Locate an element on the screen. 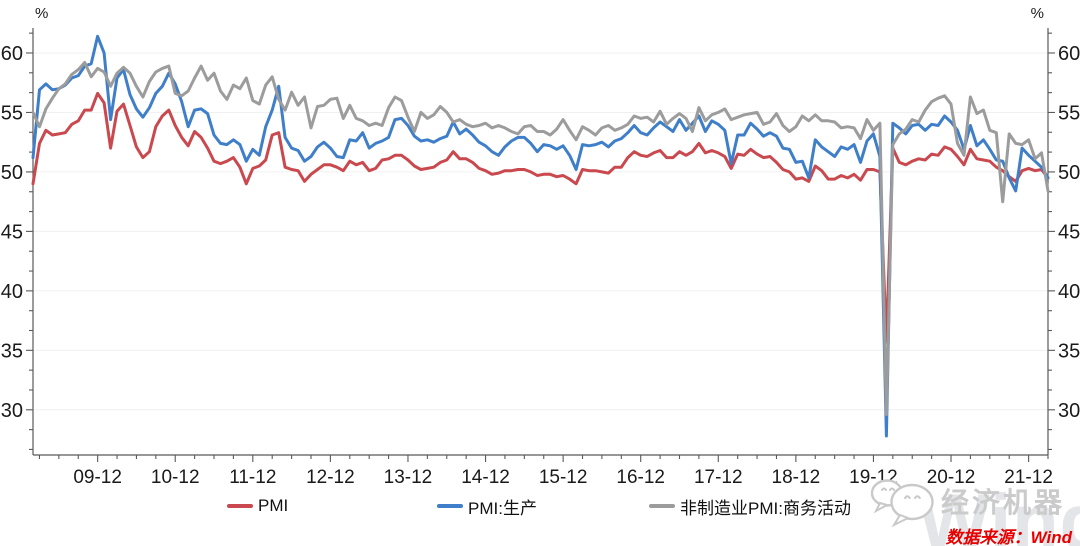 This screenshot has width=1080, height=546. x-tick-label: 15-12 is located at coordinates (563, 477).